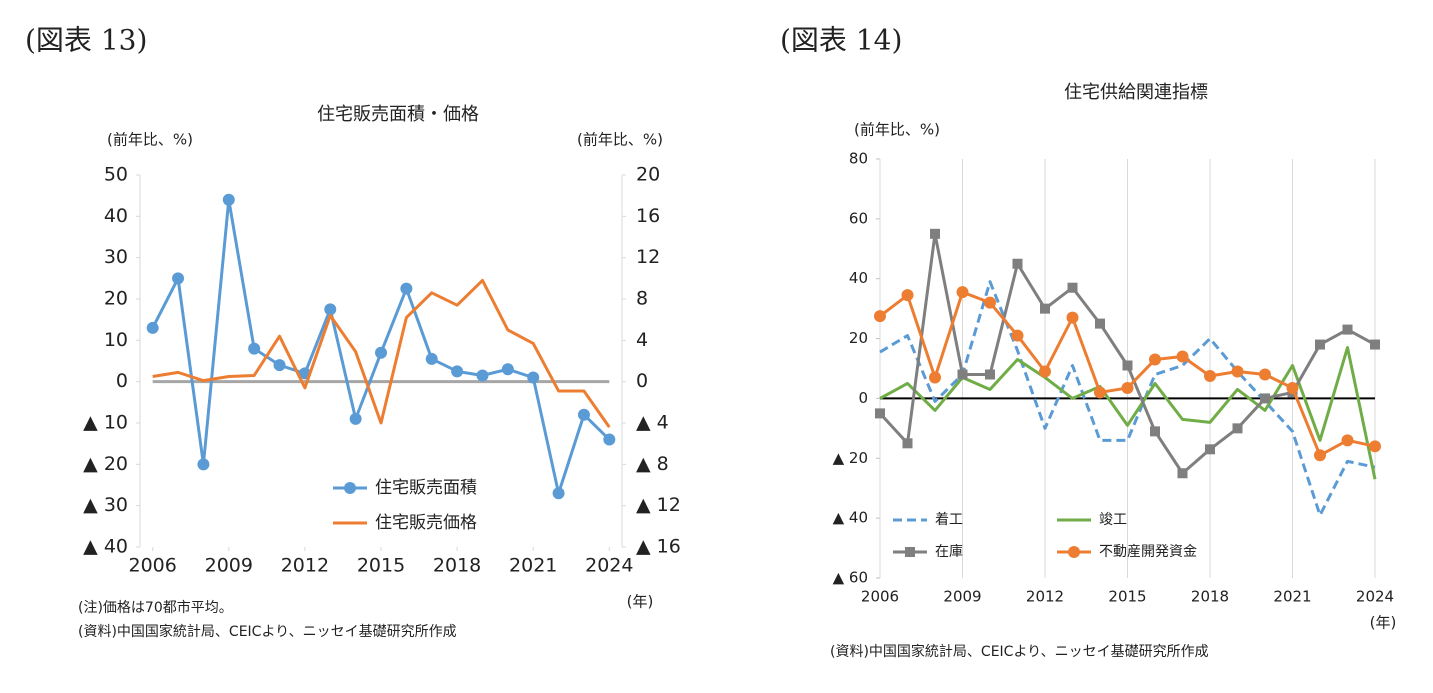 The width and height of the screenshot is (1433, 693). I want to click on y2-tick-label: 4, so click(642, 340).